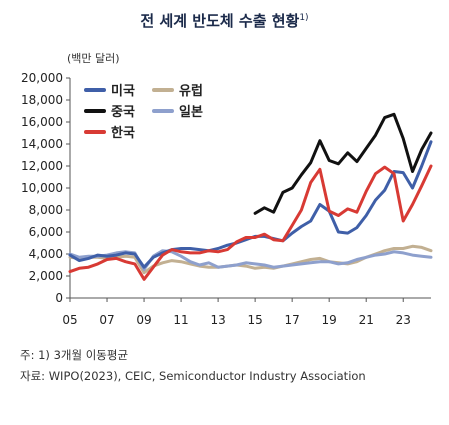 The width and height of the screenshot is (449, 425). Describe the element at coordinates (42, 78) in the screenshot. I see `y-tick-label: 20,000` at that location.